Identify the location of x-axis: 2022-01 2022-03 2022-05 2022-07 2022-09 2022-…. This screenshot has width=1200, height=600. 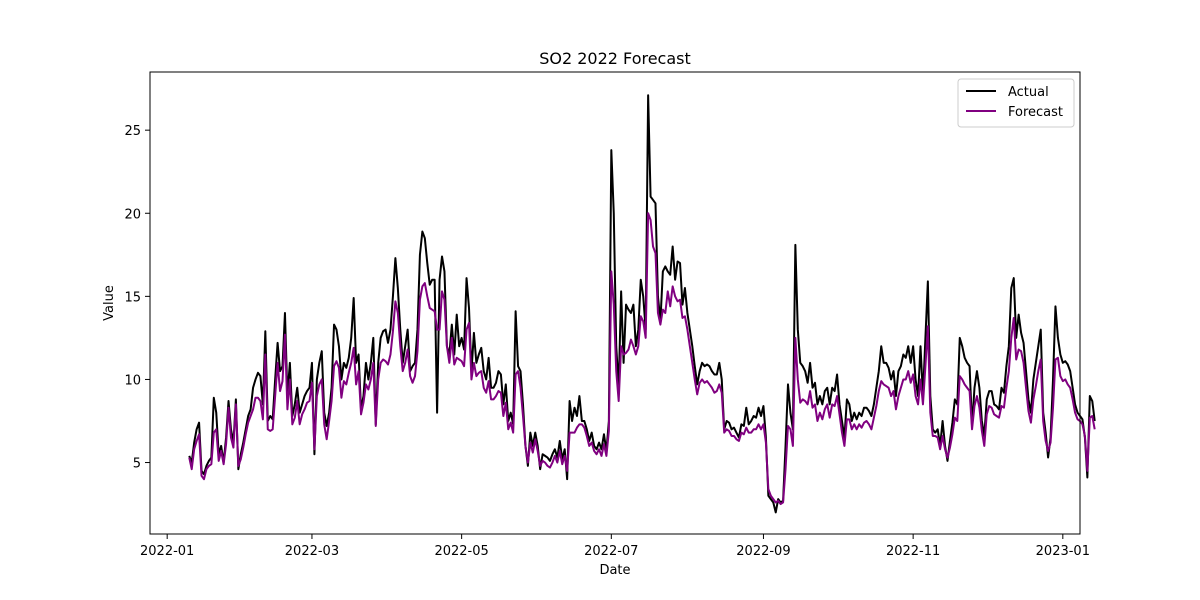
(615, 546).